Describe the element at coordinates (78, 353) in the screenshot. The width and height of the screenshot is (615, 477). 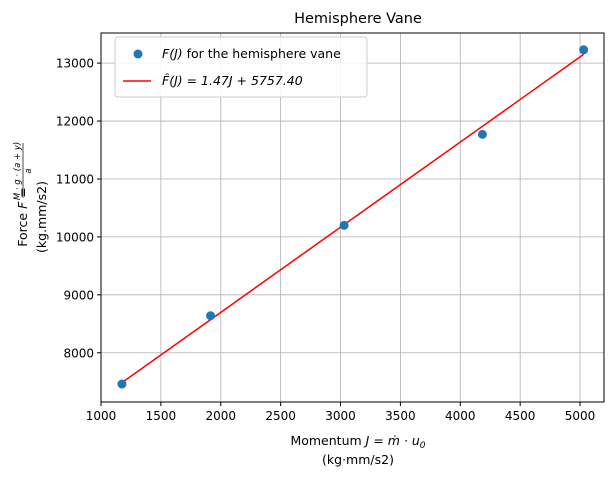
I see `y-tick-label: 8000` at that location.